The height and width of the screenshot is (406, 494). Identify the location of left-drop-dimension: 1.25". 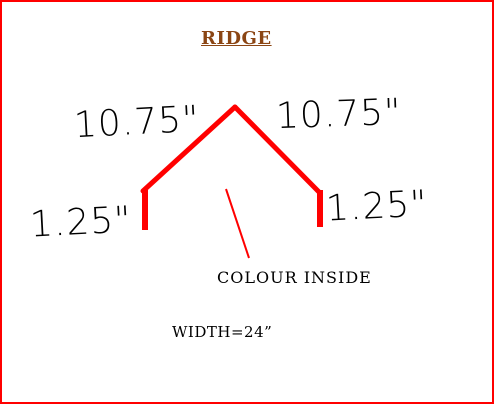
(80, 222).